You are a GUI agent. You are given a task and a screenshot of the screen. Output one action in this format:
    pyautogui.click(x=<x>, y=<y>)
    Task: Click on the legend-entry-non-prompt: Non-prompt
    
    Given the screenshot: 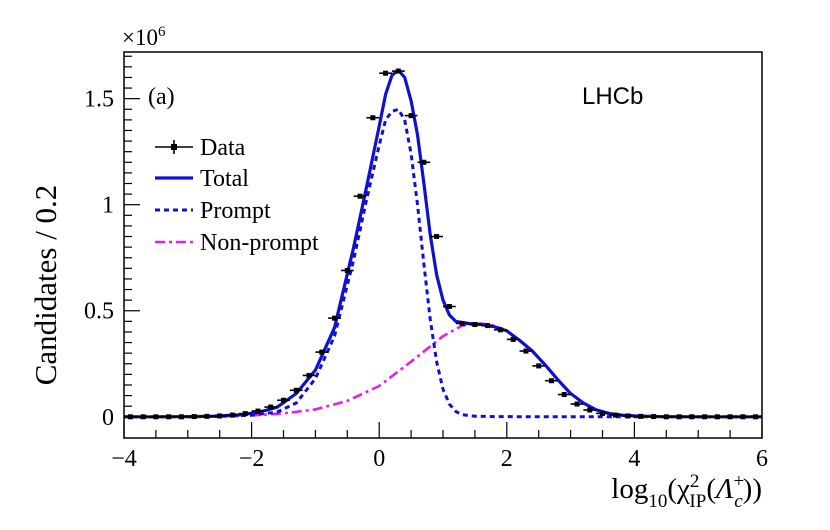 What is the action you would take?
    pyautogui.click(x=237, y=243)
    